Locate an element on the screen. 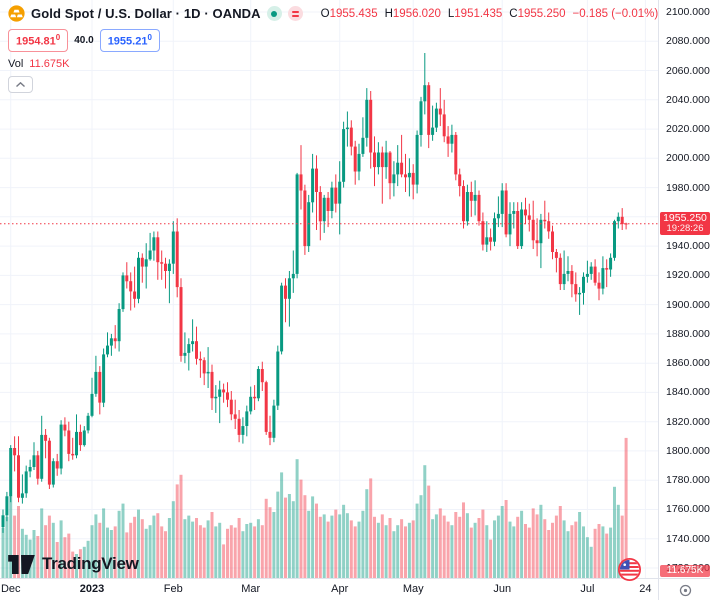 Image resolution: width=710 pixels, height=600 pixels. price-tick-label: 1820.000 is located at coordinates (688, 421).